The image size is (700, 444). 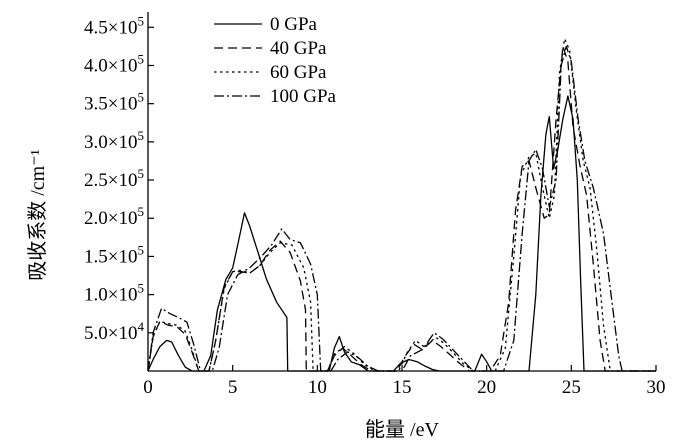 What do you see at coordinates (303, 96) in the screenshot?
I see `legend-label: 100 GPa` at bounding box center [303, 96].